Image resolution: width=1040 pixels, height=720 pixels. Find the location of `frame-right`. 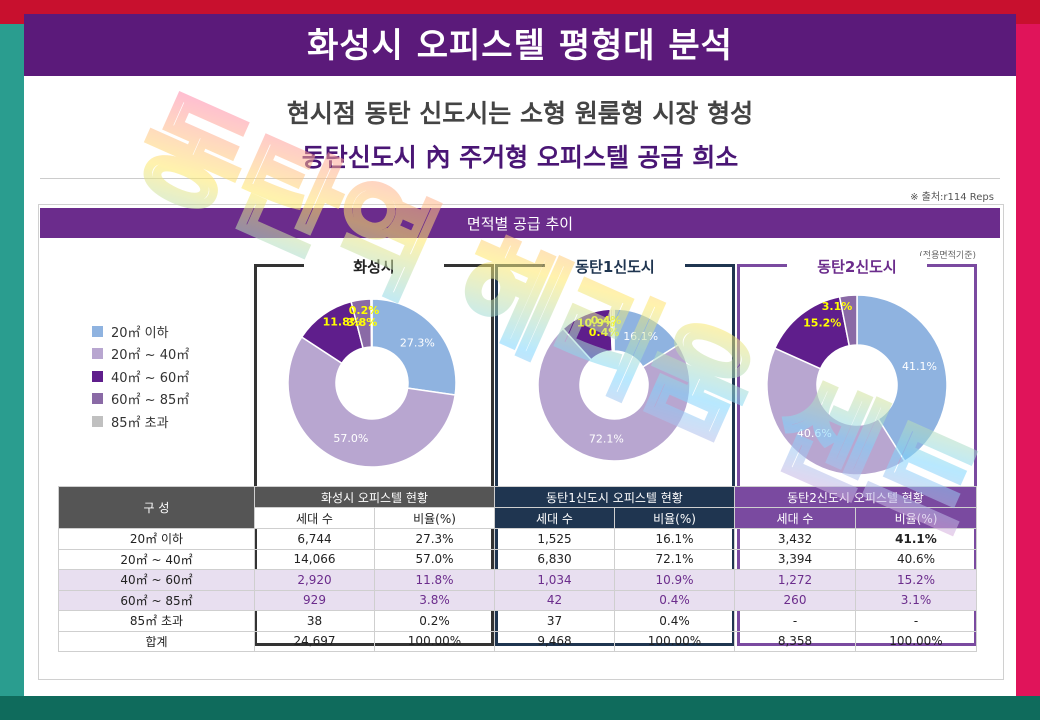

frame-right is located at coordinates (1028, 360).